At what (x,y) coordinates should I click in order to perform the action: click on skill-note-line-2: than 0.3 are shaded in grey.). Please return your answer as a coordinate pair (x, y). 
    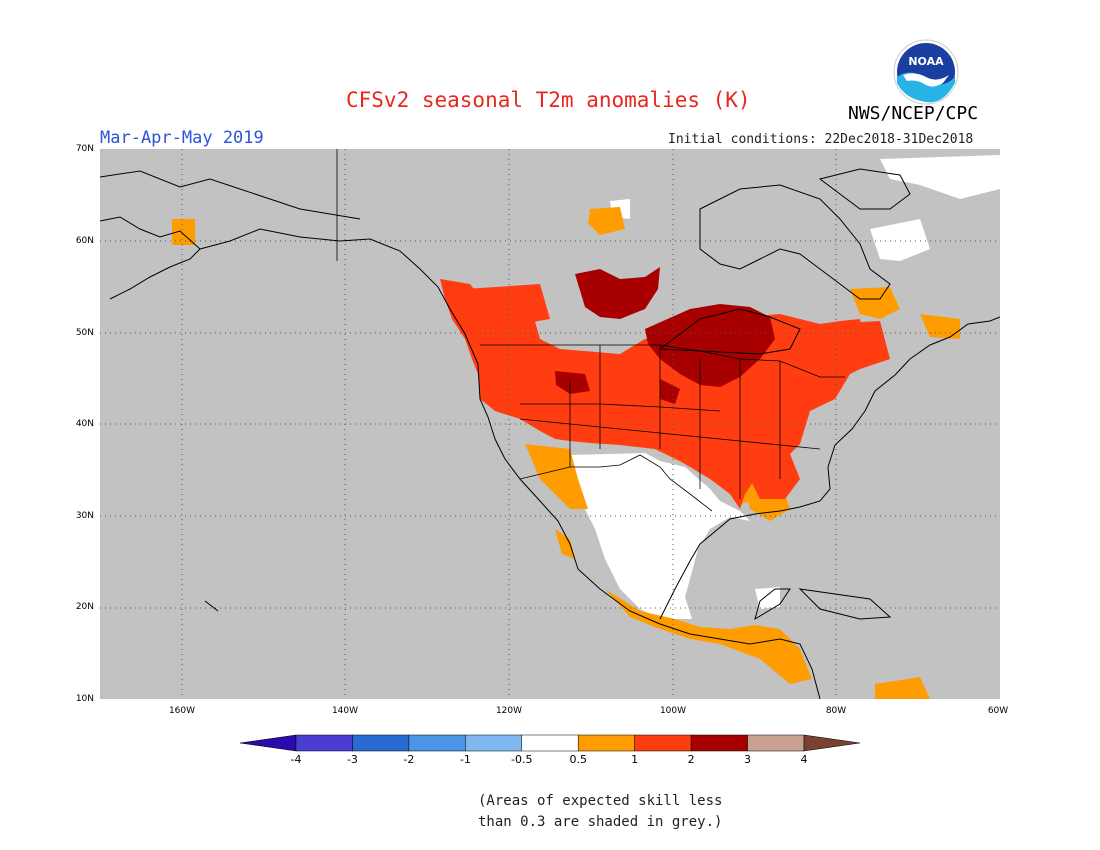
    Looking at the image, I should click on (600, 822).